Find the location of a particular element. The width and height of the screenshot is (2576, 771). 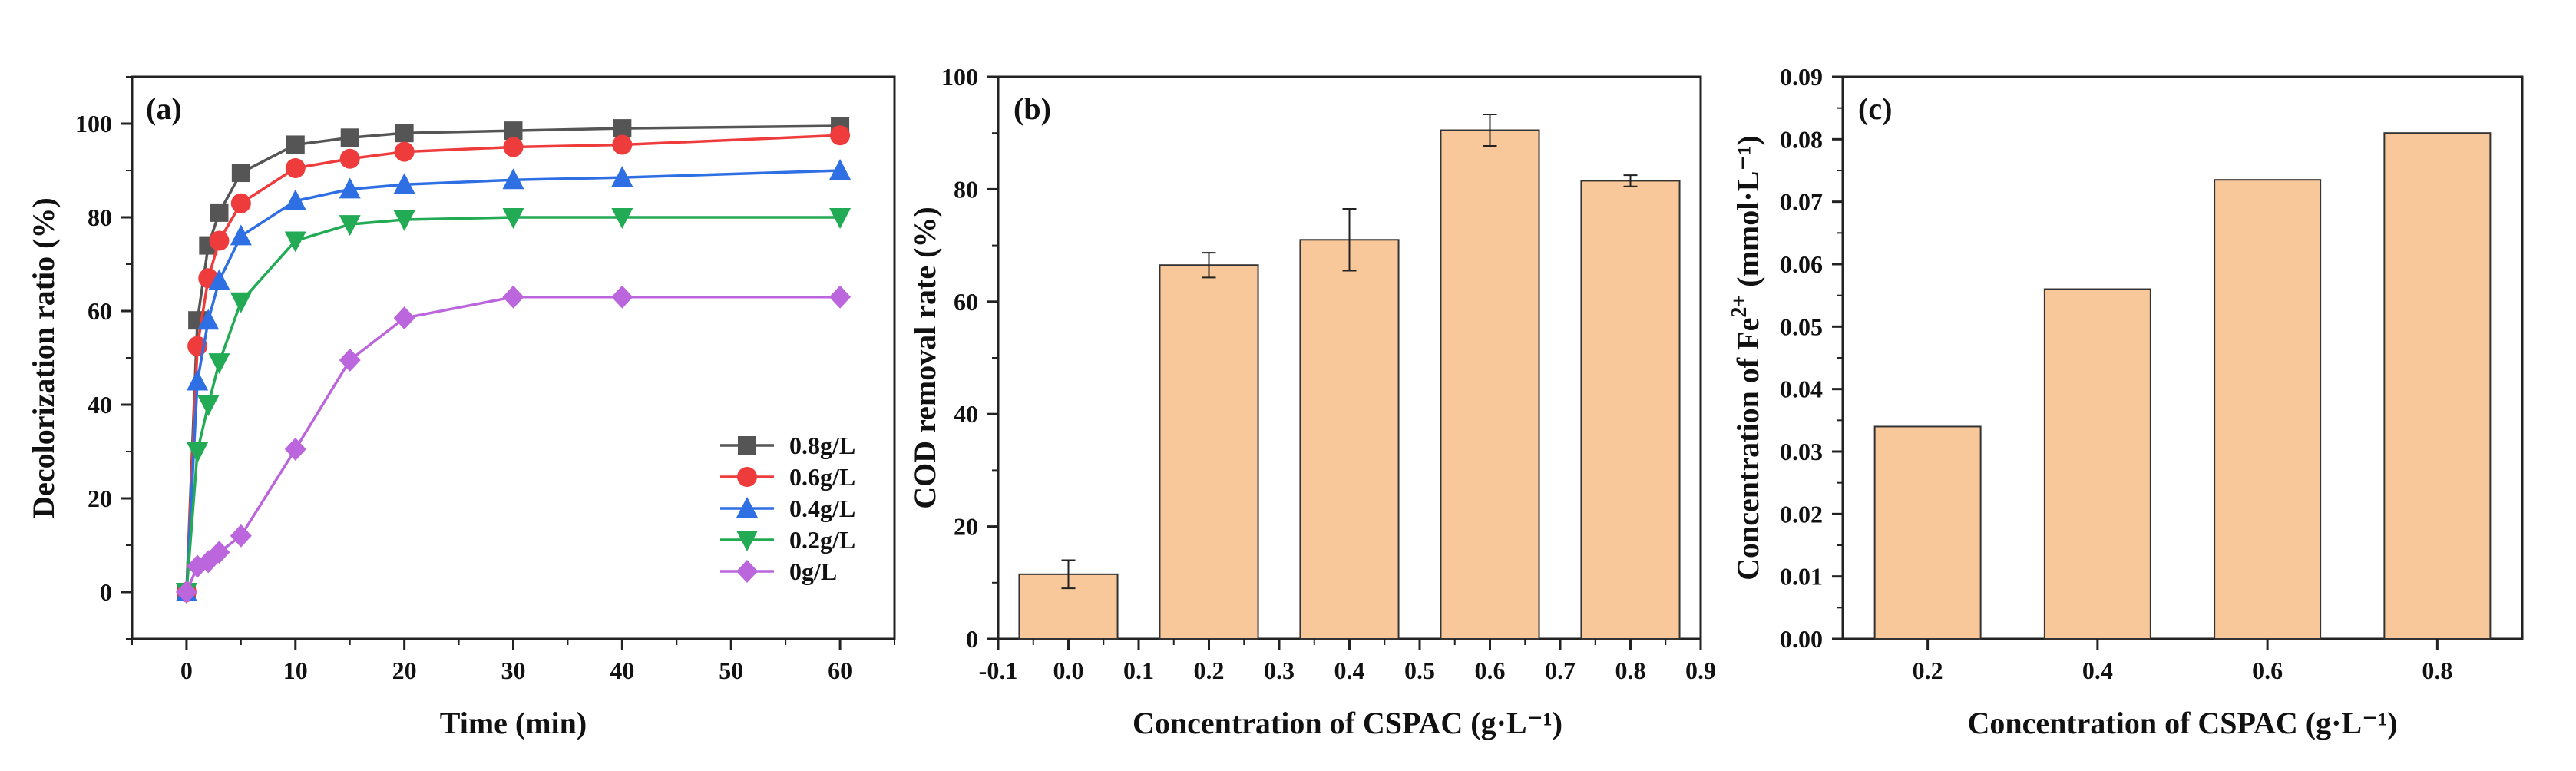

y-tick-label: 0.03 is located at coordinates (1801, 452).